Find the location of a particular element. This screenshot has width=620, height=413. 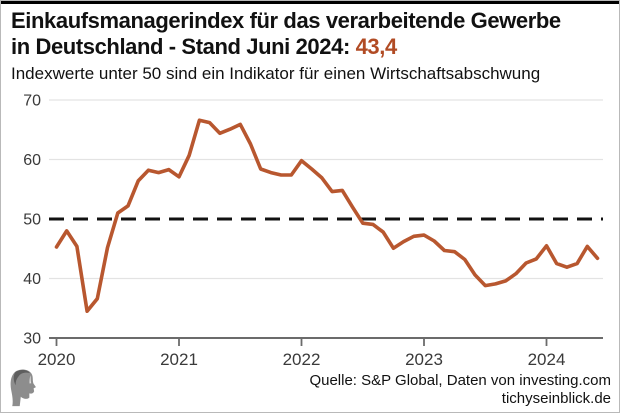

top-accent-bar is located at coordinates (310, 2).